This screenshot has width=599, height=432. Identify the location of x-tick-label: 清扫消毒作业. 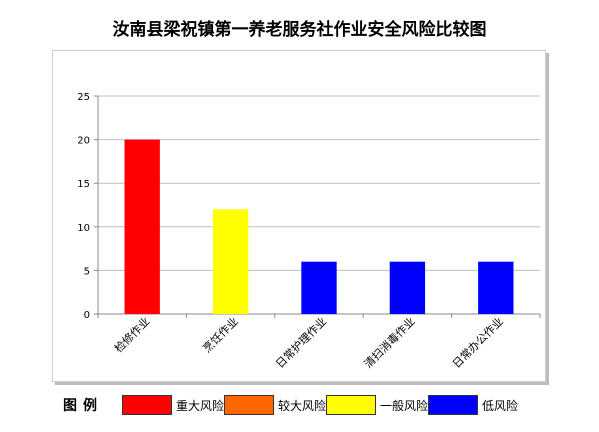
(389, 342).